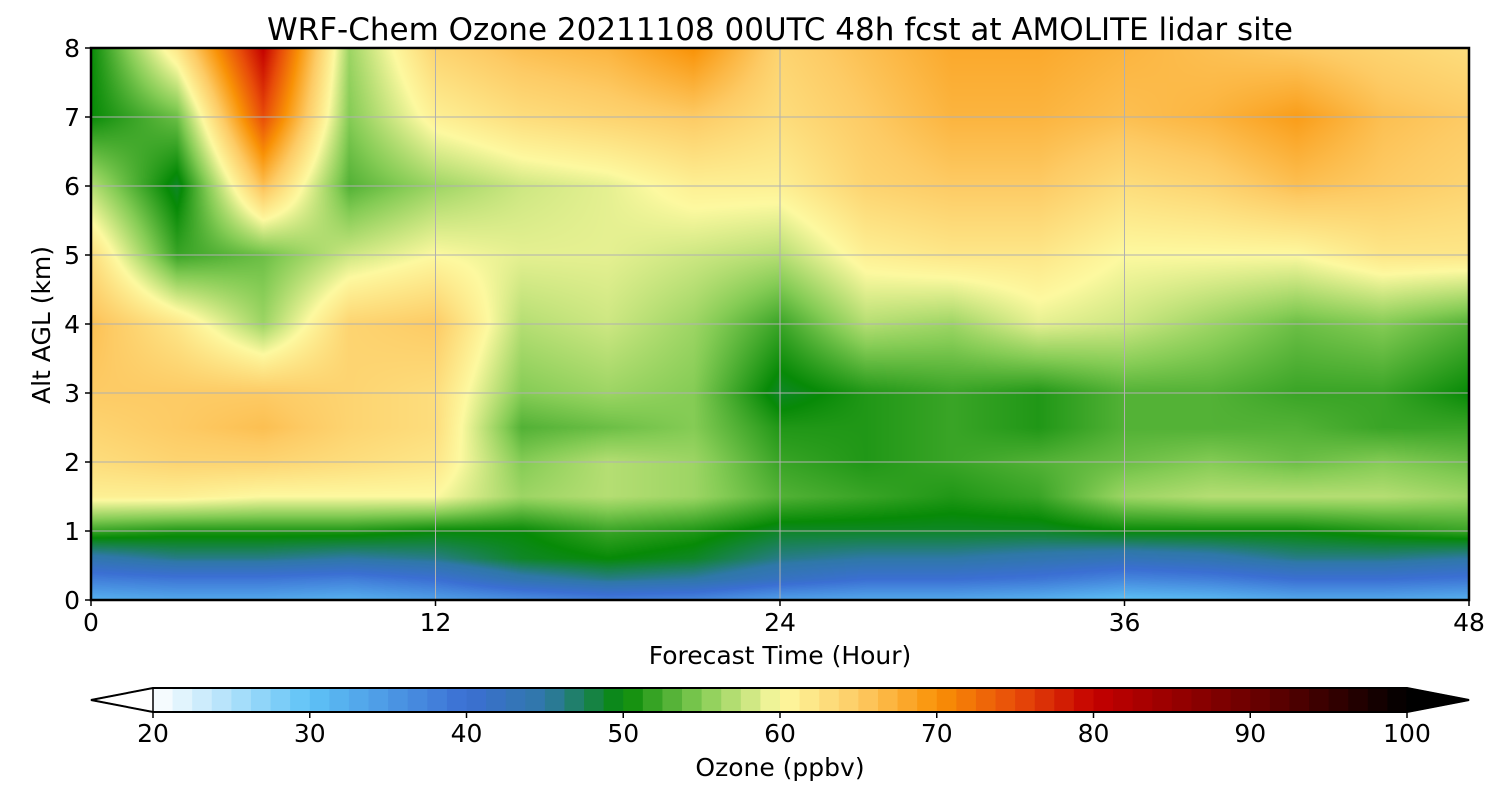  I want to click on y-tick-label: 2, so click(72, 462).